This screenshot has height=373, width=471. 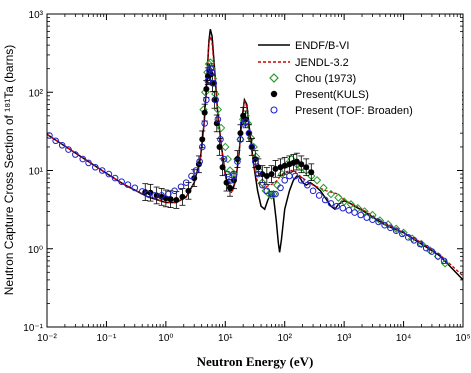 What do you see at coordinates (107, 338) in the screenshot?
I see `x-tick-label: 10⁻¹` at bounding box center [107, 338].